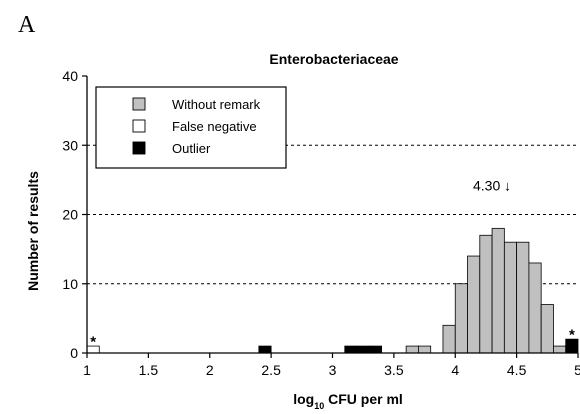  I want to click on legend-label-without-remark: Without remark, so click(216, 104).